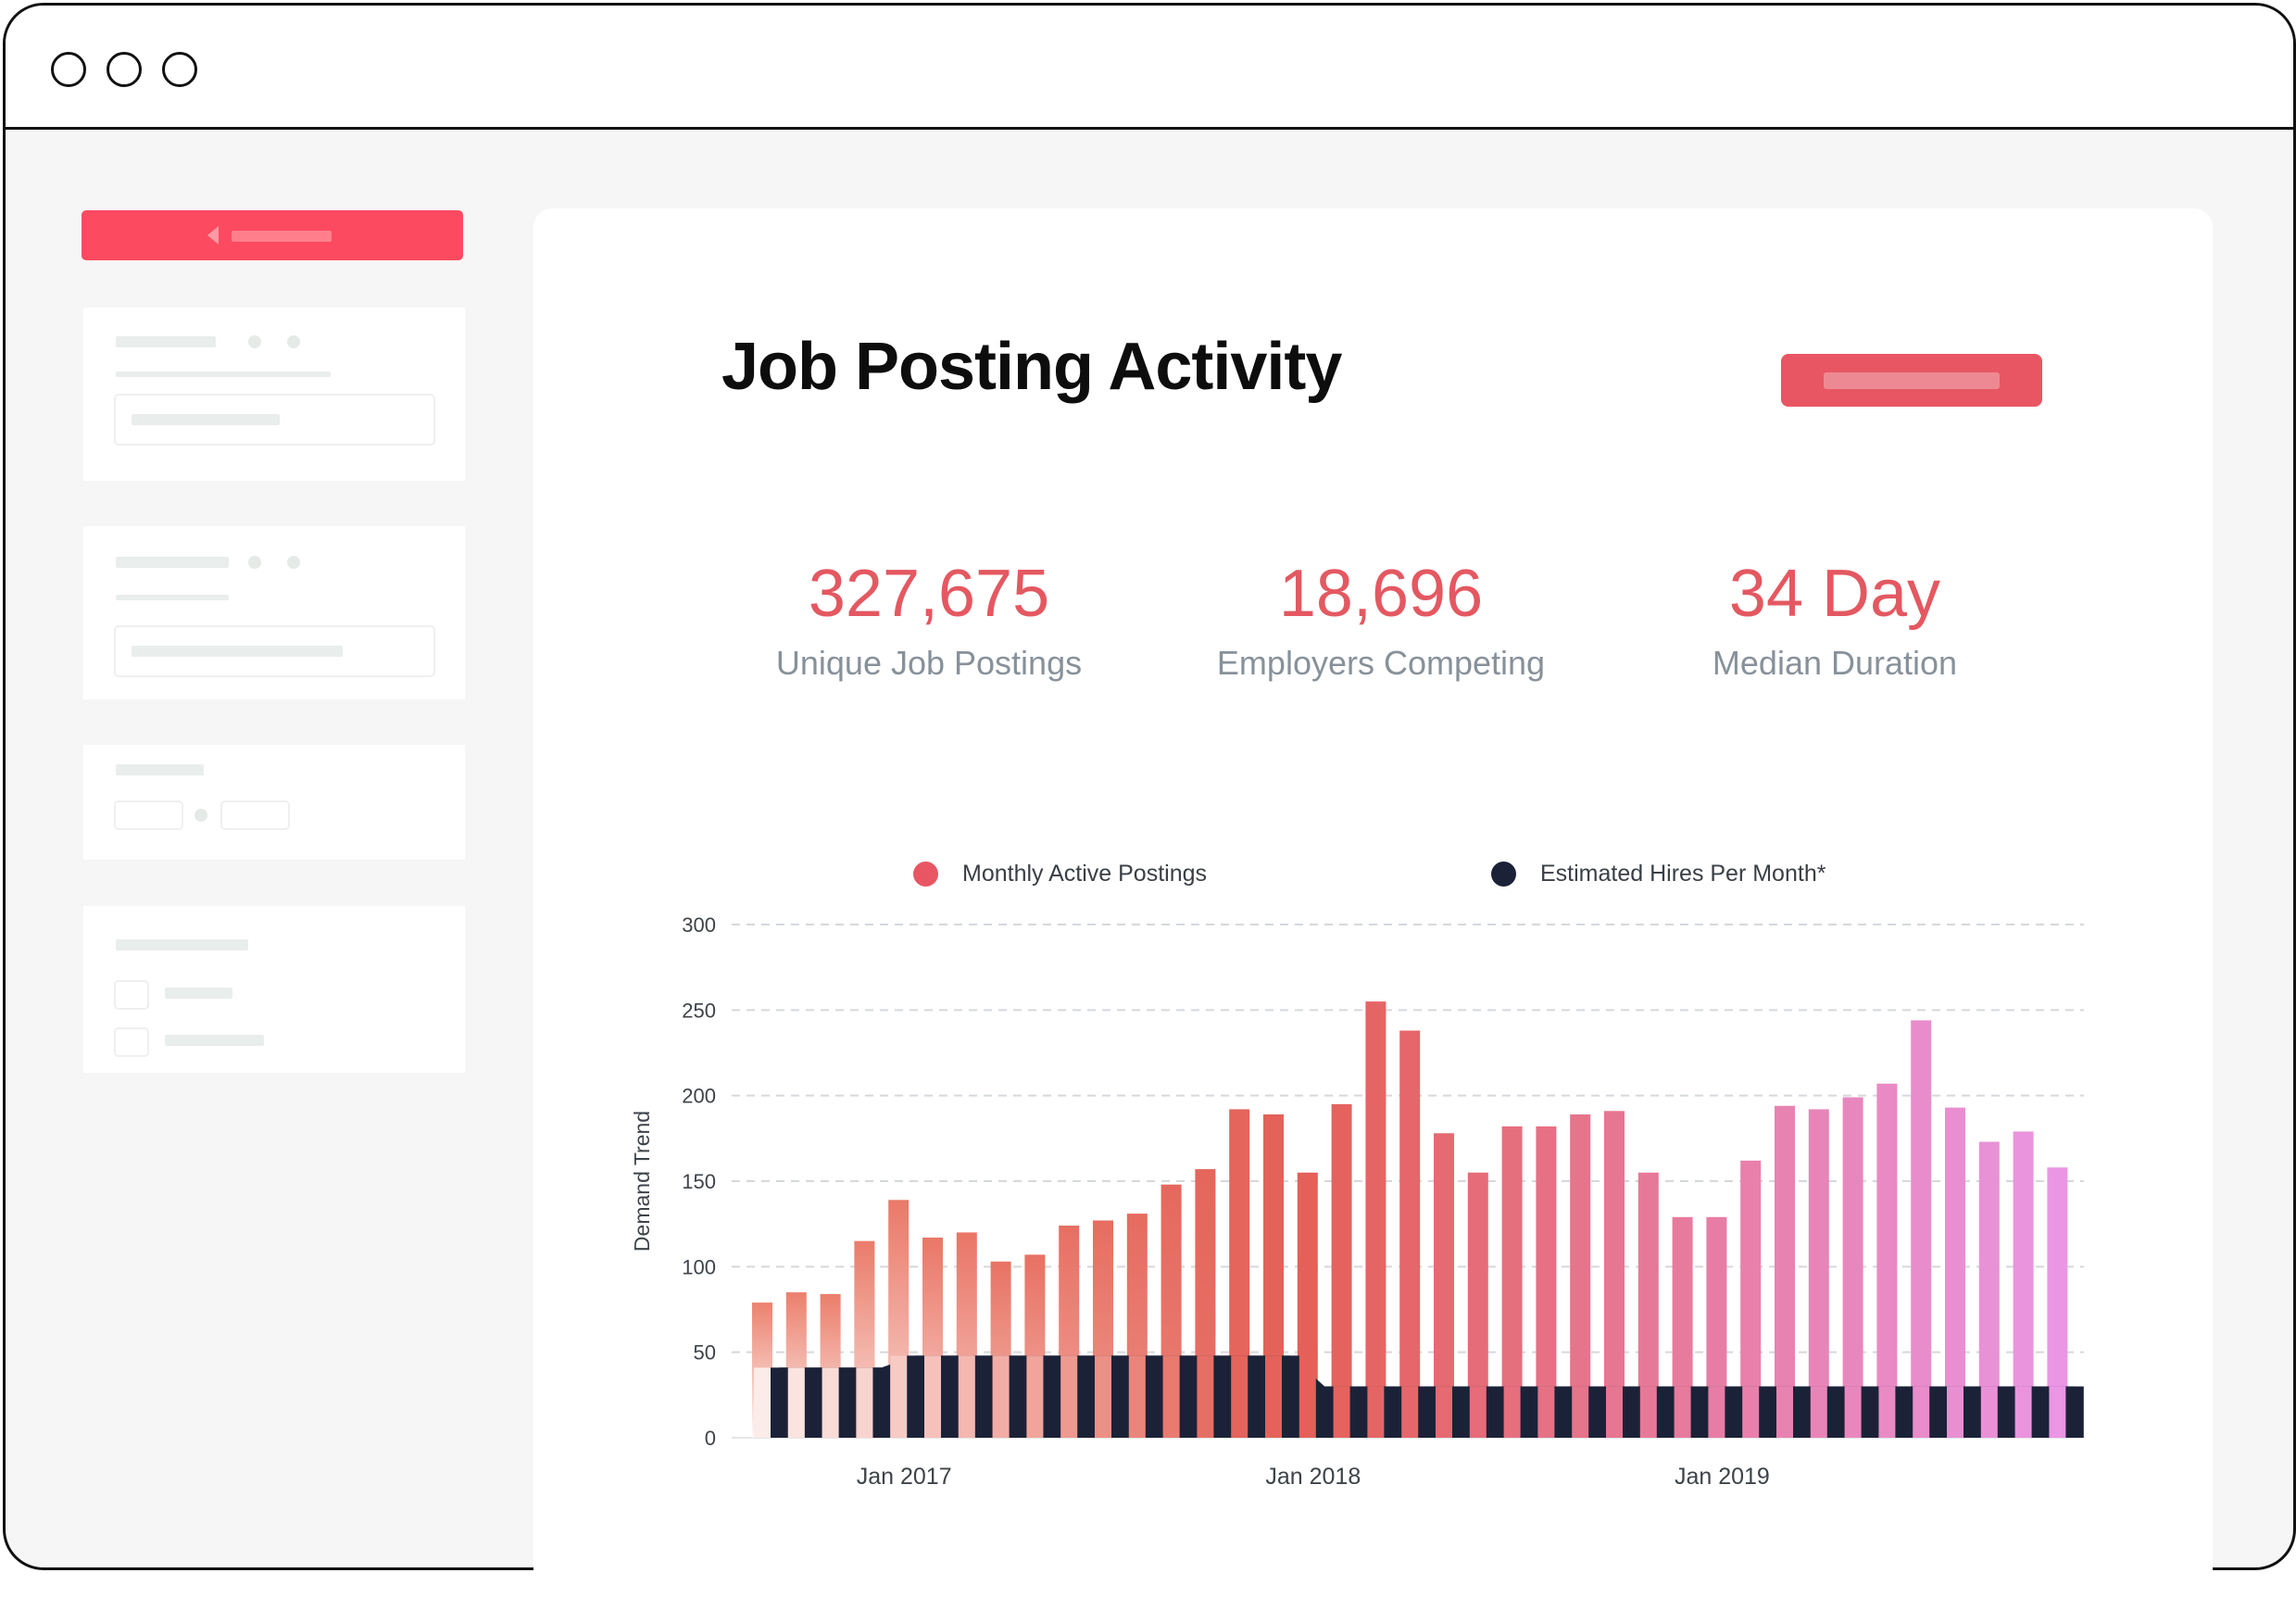  I want to click on legend-item-hires: Estimated Hires Per Month*, so click(1658, 873).